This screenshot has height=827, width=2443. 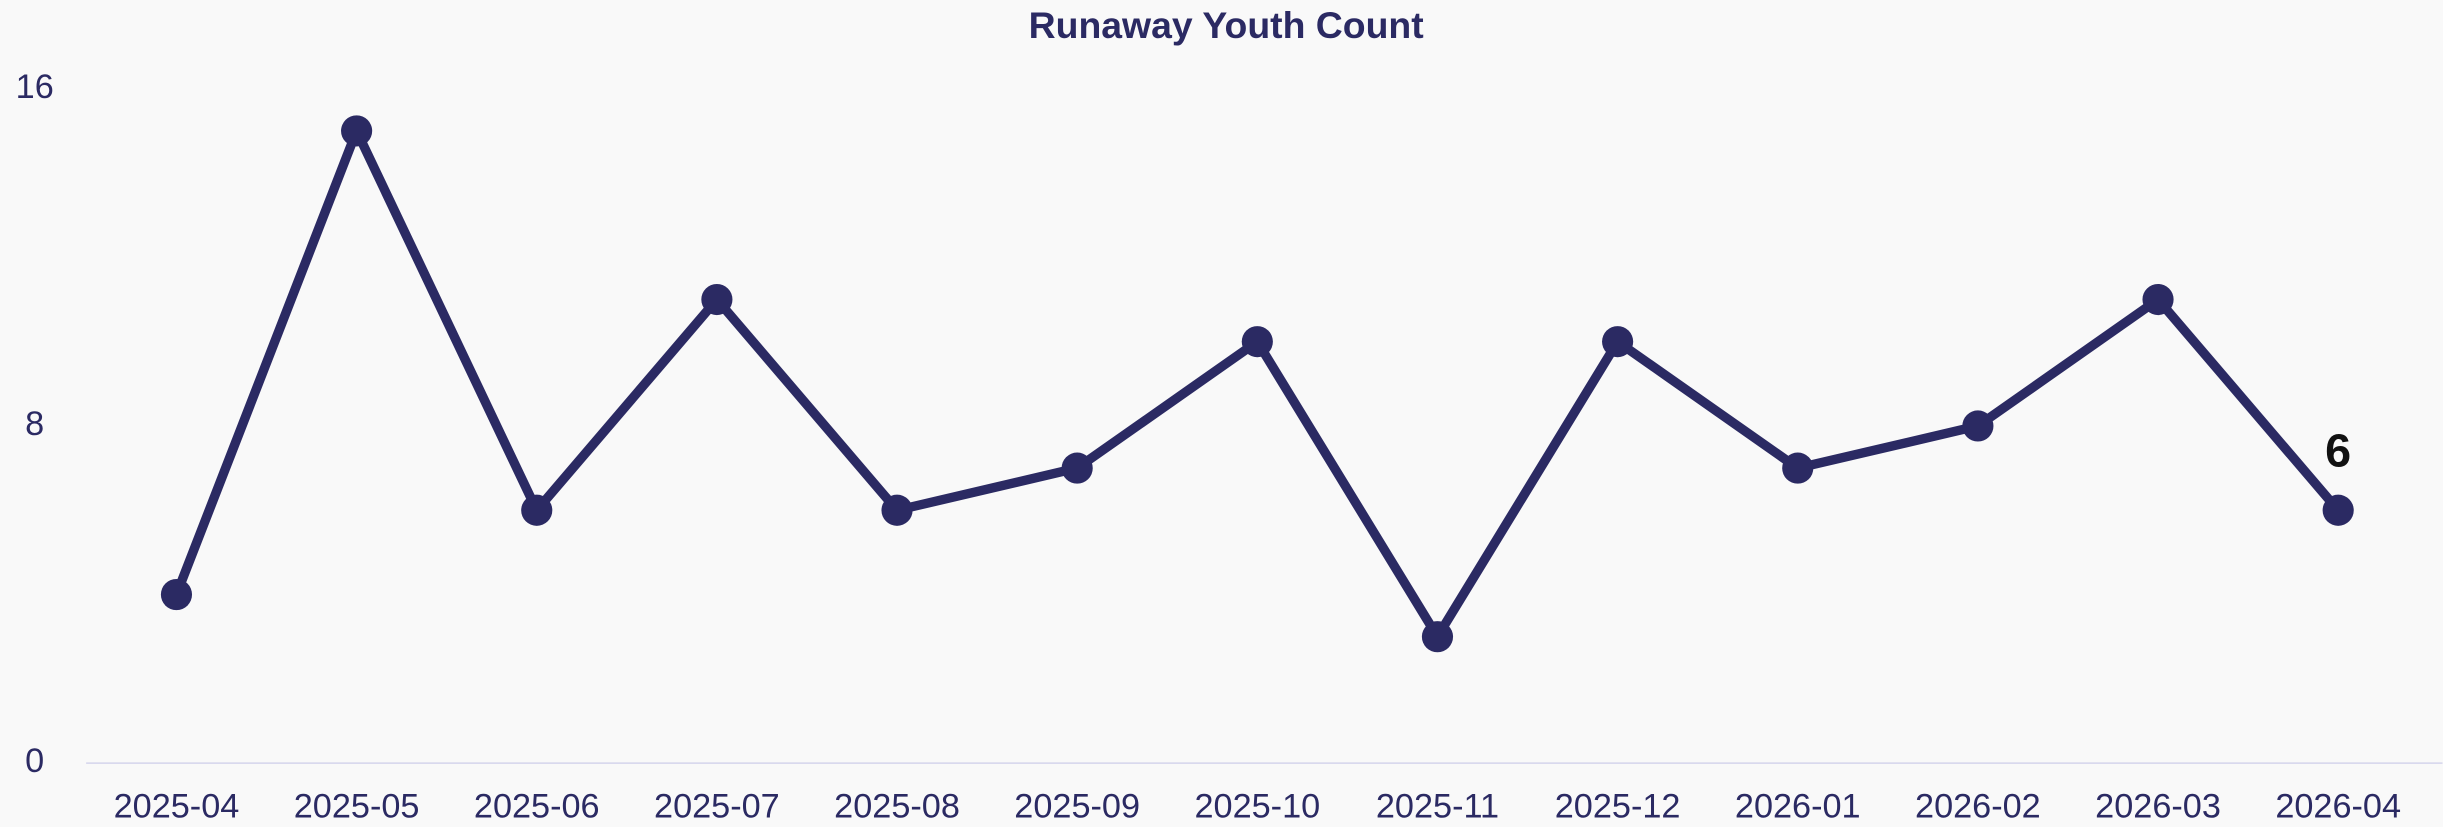 I want to click on y-tick-label: 8, so click(x=34, y=424).